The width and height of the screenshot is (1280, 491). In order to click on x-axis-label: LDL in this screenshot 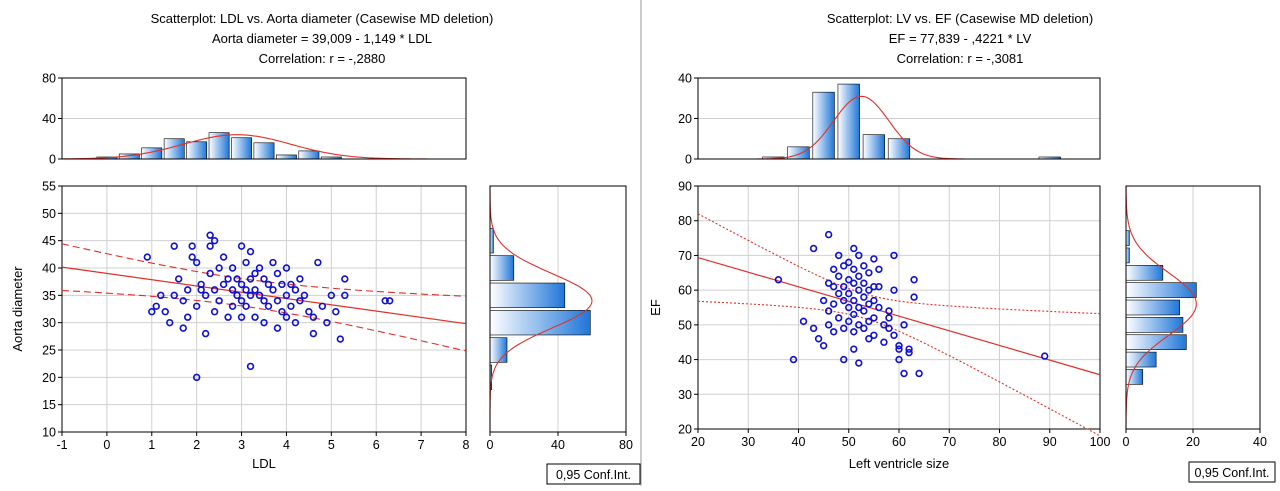, I will do `click(264, 463)`.